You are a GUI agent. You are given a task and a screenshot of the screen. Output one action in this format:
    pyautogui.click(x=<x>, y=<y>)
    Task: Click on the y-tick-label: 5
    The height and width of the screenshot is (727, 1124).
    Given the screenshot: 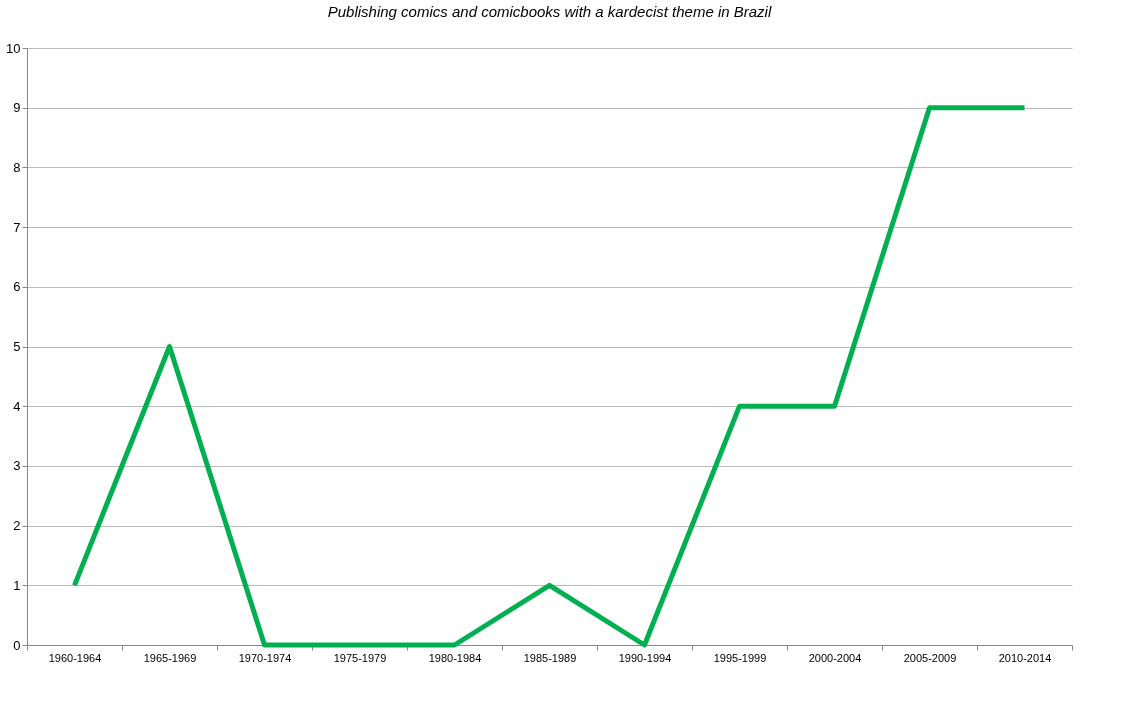 What is the action you would take?
    pyautogui.click(x=17, y=346)
    